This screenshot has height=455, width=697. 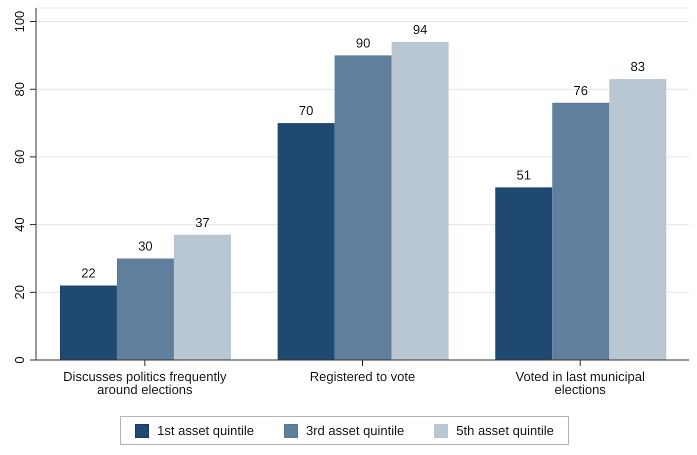 What do you see at coordinates (145, 246) in the screenshot?
I see `data-label: 30` at bounding box center [145, 246].